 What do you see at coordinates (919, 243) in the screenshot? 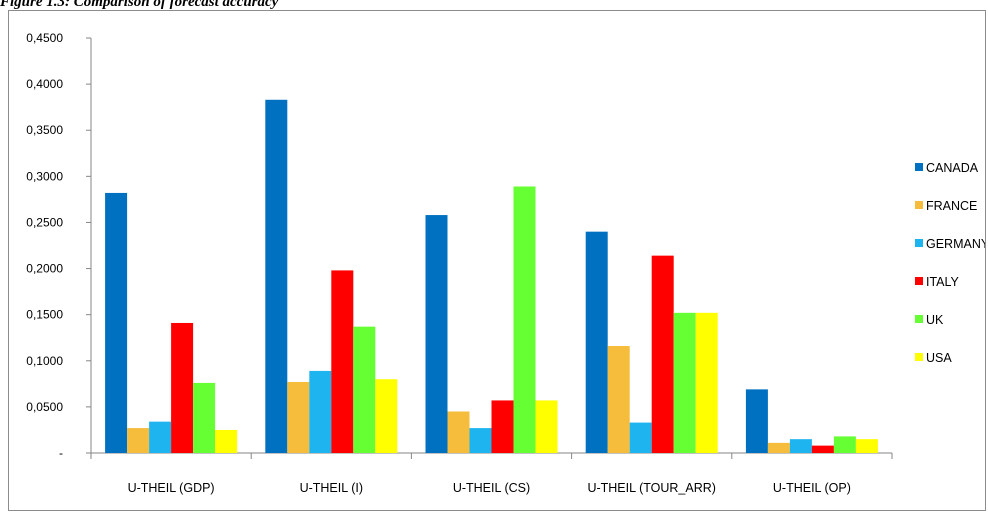
I see `legend-swatch-germany` at bounding box center [919, 243].